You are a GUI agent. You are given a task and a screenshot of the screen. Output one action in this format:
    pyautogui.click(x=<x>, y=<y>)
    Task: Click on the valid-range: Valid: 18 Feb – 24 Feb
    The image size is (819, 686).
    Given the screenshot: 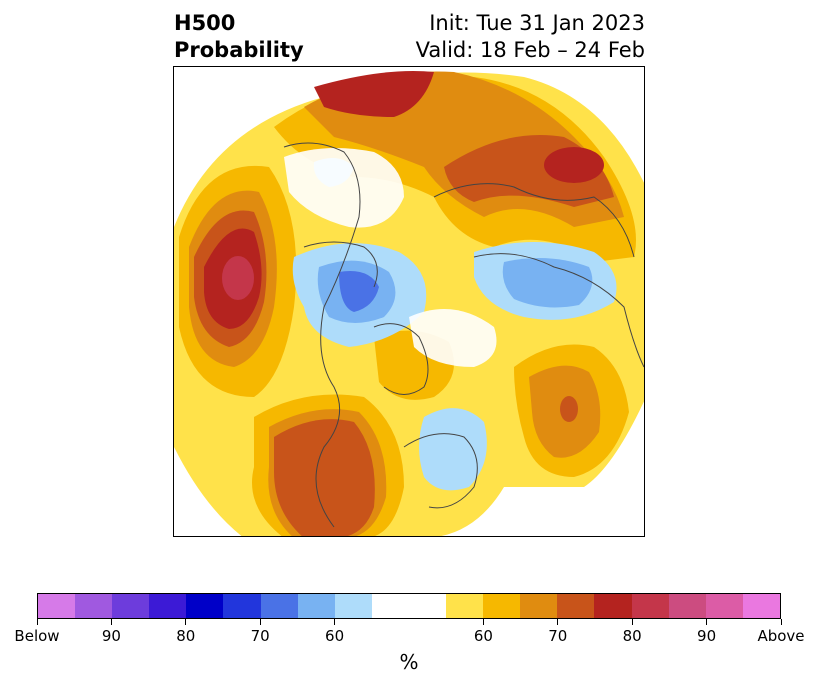 What is the action you would take?
    pyautogui.click(x=530, y=50)
    